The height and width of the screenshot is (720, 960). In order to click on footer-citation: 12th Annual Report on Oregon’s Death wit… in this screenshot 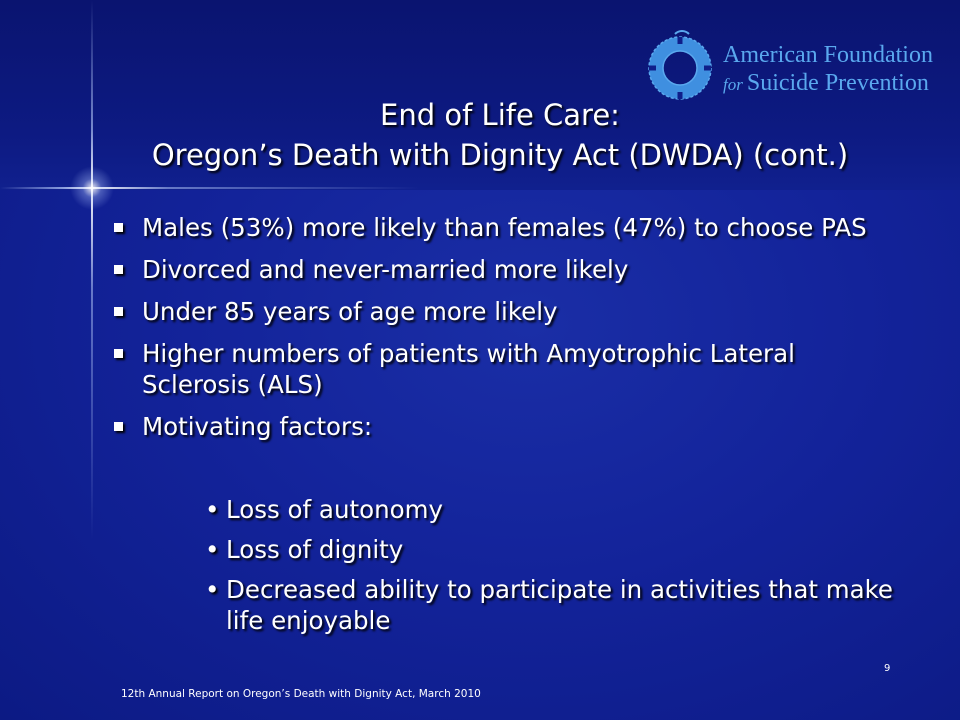, I will do `click(301, 694)`.